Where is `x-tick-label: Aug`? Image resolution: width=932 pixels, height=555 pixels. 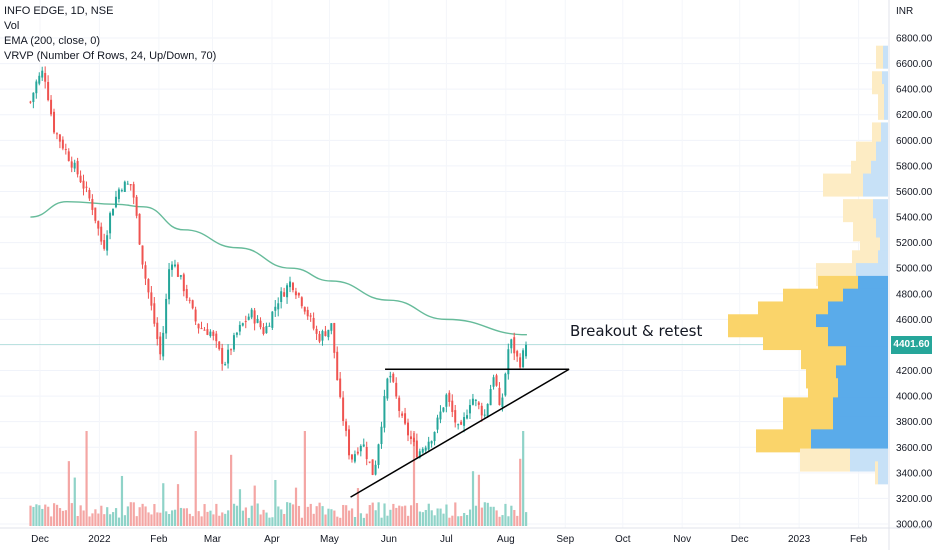 x-tick-label: Aug is located at coordinates (506, 539).